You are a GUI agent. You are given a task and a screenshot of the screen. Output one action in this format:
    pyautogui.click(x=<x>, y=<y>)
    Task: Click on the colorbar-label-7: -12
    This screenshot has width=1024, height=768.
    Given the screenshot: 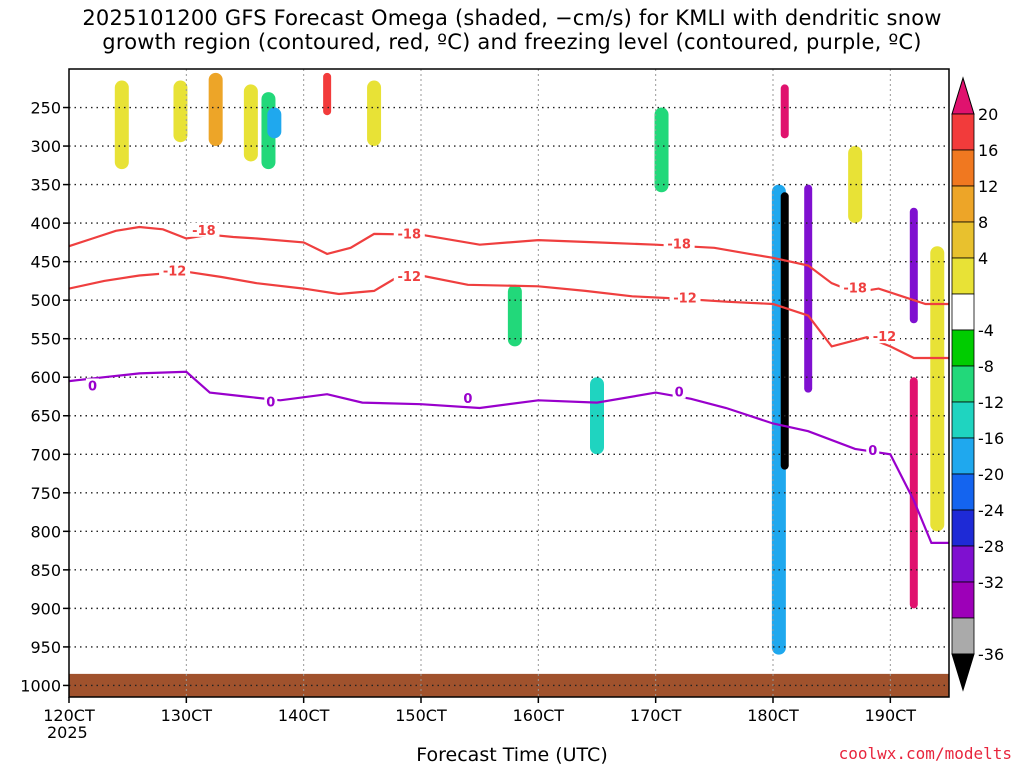 What is the action you would take?
    pyautogui.click(x=991, y=402)
    